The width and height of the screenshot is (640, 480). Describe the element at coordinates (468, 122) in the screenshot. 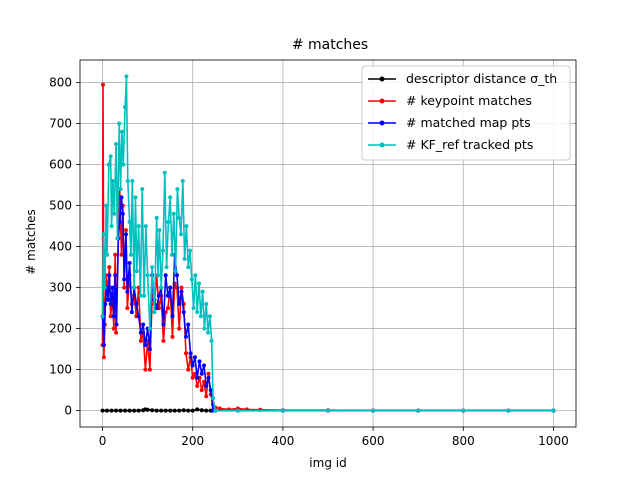

I see `legend-label: # matched map pts` at that location.